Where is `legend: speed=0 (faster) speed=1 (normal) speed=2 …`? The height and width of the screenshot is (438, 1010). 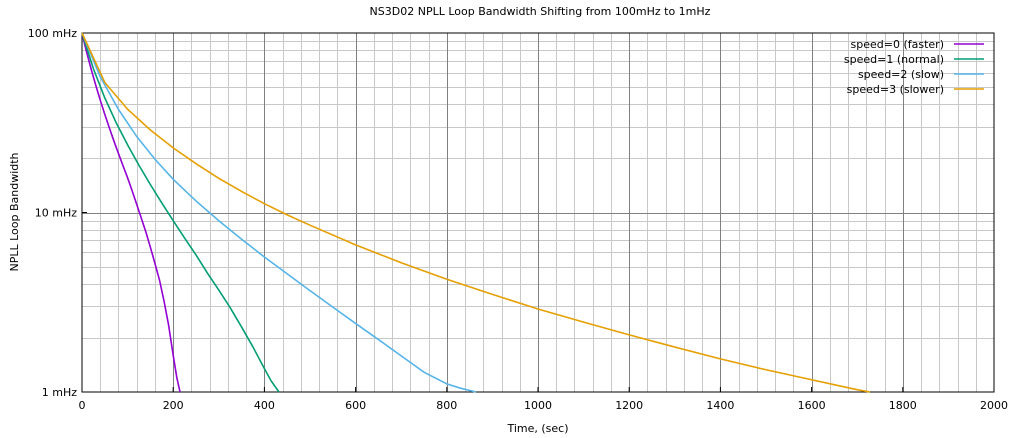 legend: speed=0 (faster) speed=1 (normal) speed=2 … is located at coordinates (914, 67).